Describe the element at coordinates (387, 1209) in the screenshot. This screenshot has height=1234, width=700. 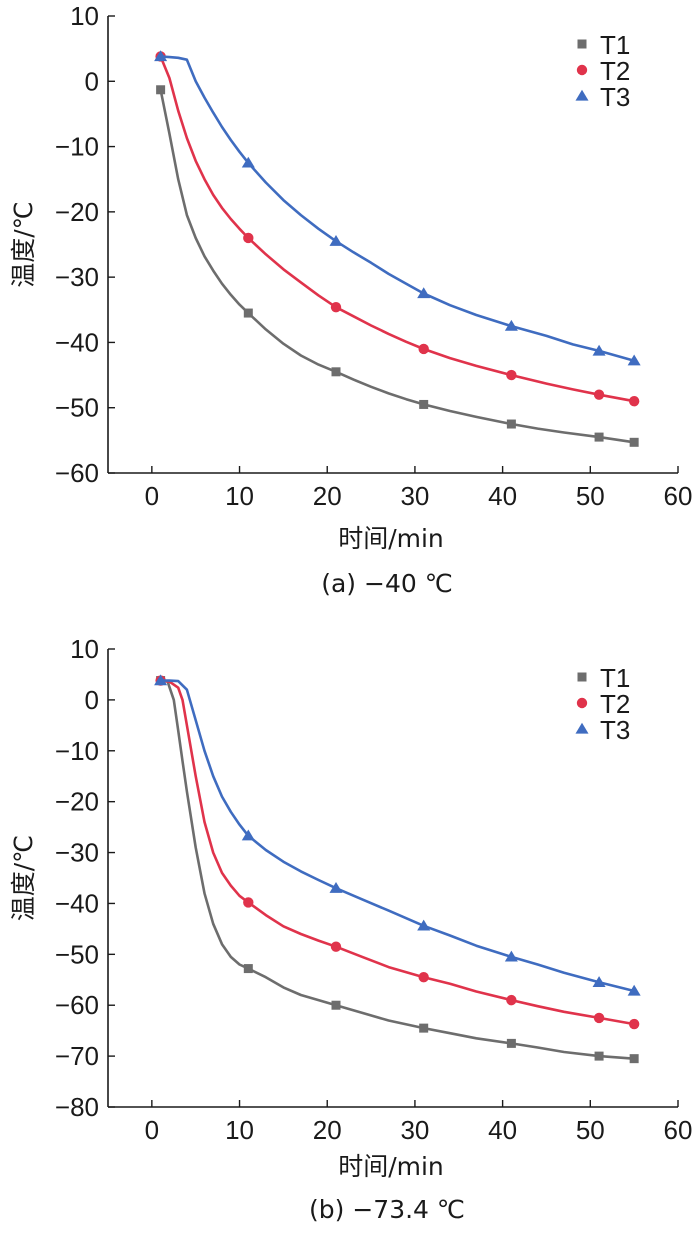
I see `caption-b: (b) −73.4 ℃` at that location.